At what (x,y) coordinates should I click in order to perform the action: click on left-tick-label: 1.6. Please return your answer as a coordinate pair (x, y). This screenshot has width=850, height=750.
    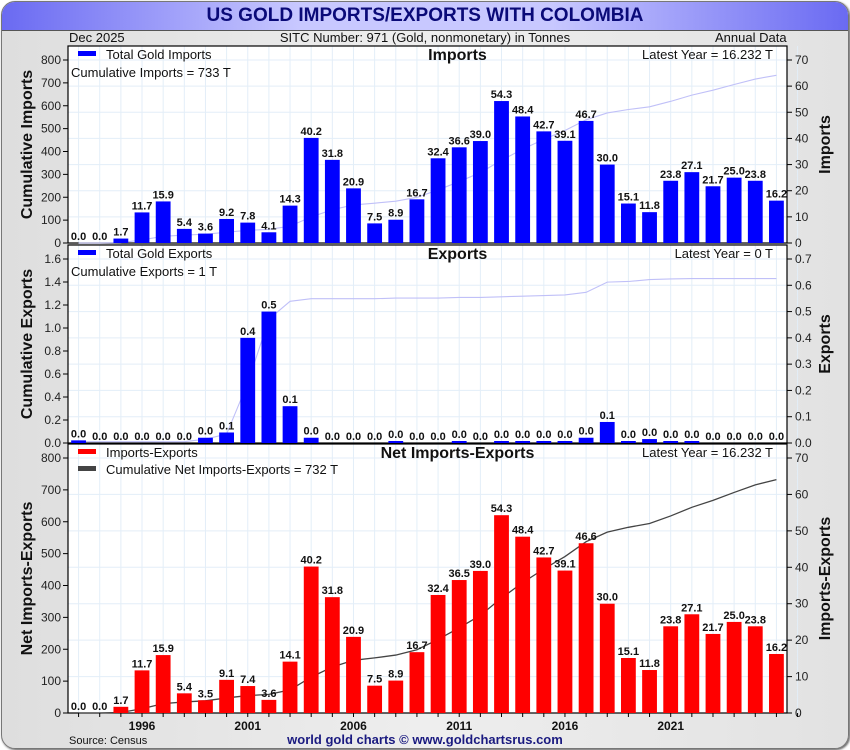
    Looking at the image, I should click on (52, 259).